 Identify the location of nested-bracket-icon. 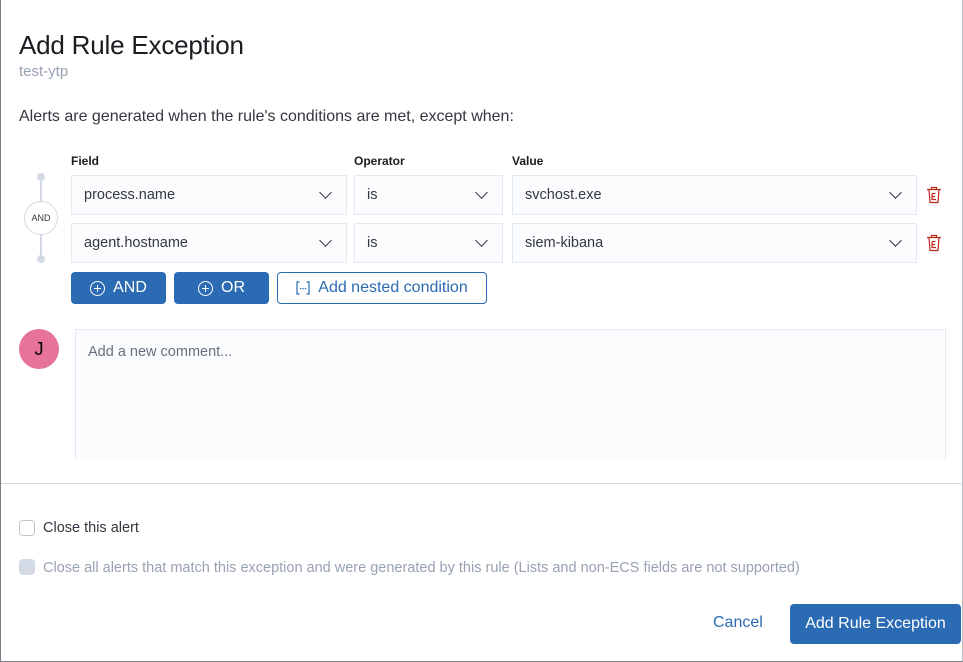
(303, 288).